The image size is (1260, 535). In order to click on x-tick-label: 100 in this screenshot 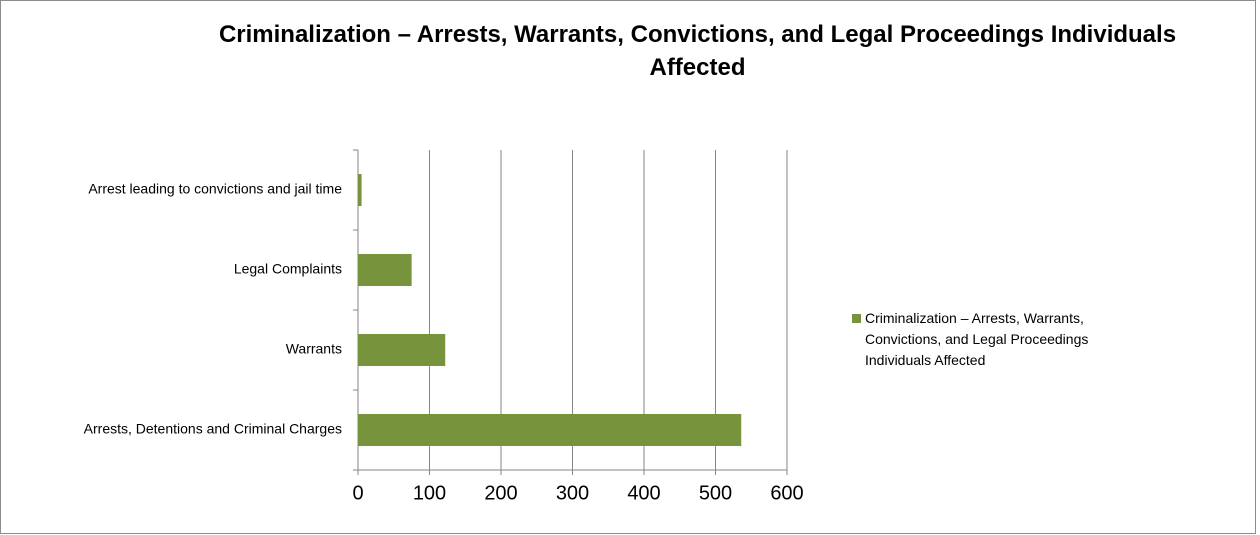, I will do `click(429, 493)`.